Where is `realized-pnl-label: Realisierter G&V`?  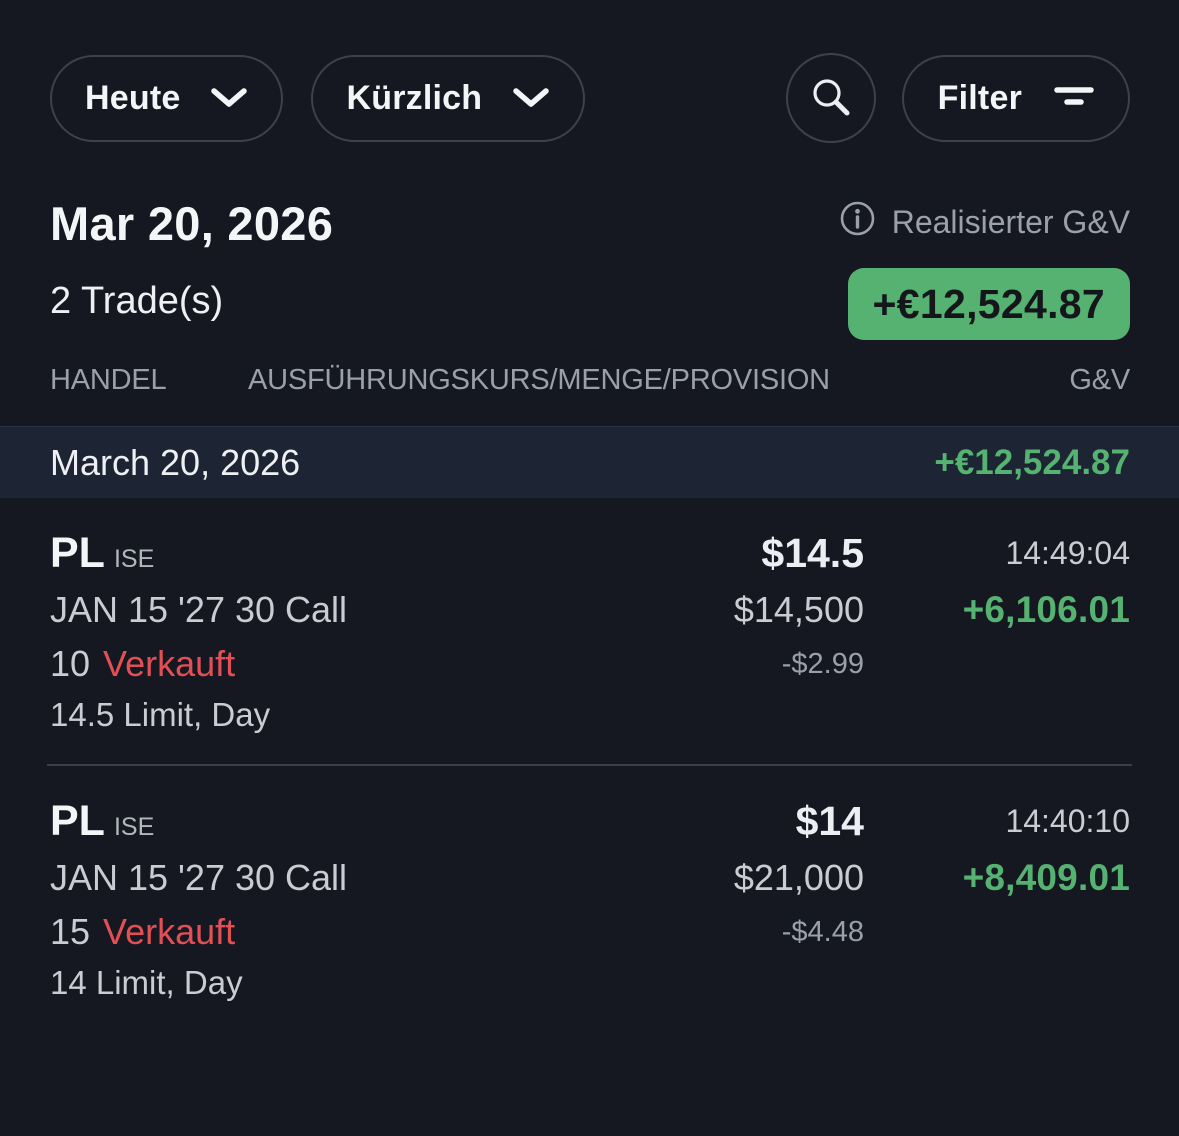 realized-pnl-label: Realisierter G&V is located at coordinates (1010, 221).